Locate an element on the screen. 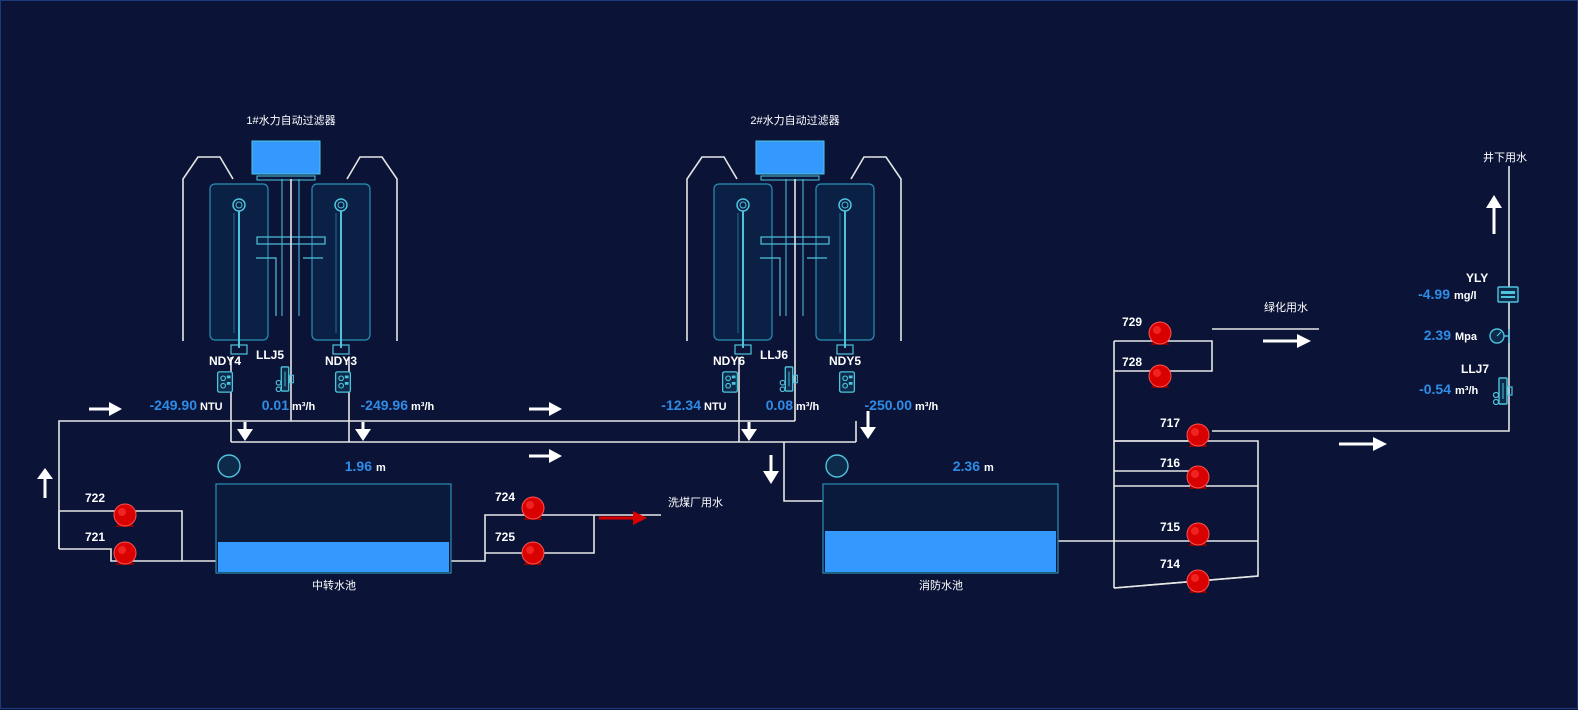 The width and height of the screenshot is (1578, 710). filter-1: 1#水力自动过滤器 is located at coordinates (290, 267).